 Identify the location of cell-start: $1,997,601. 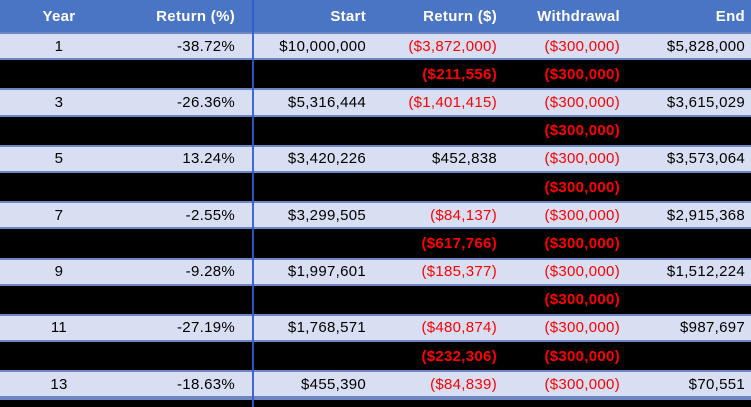
(326, 272).